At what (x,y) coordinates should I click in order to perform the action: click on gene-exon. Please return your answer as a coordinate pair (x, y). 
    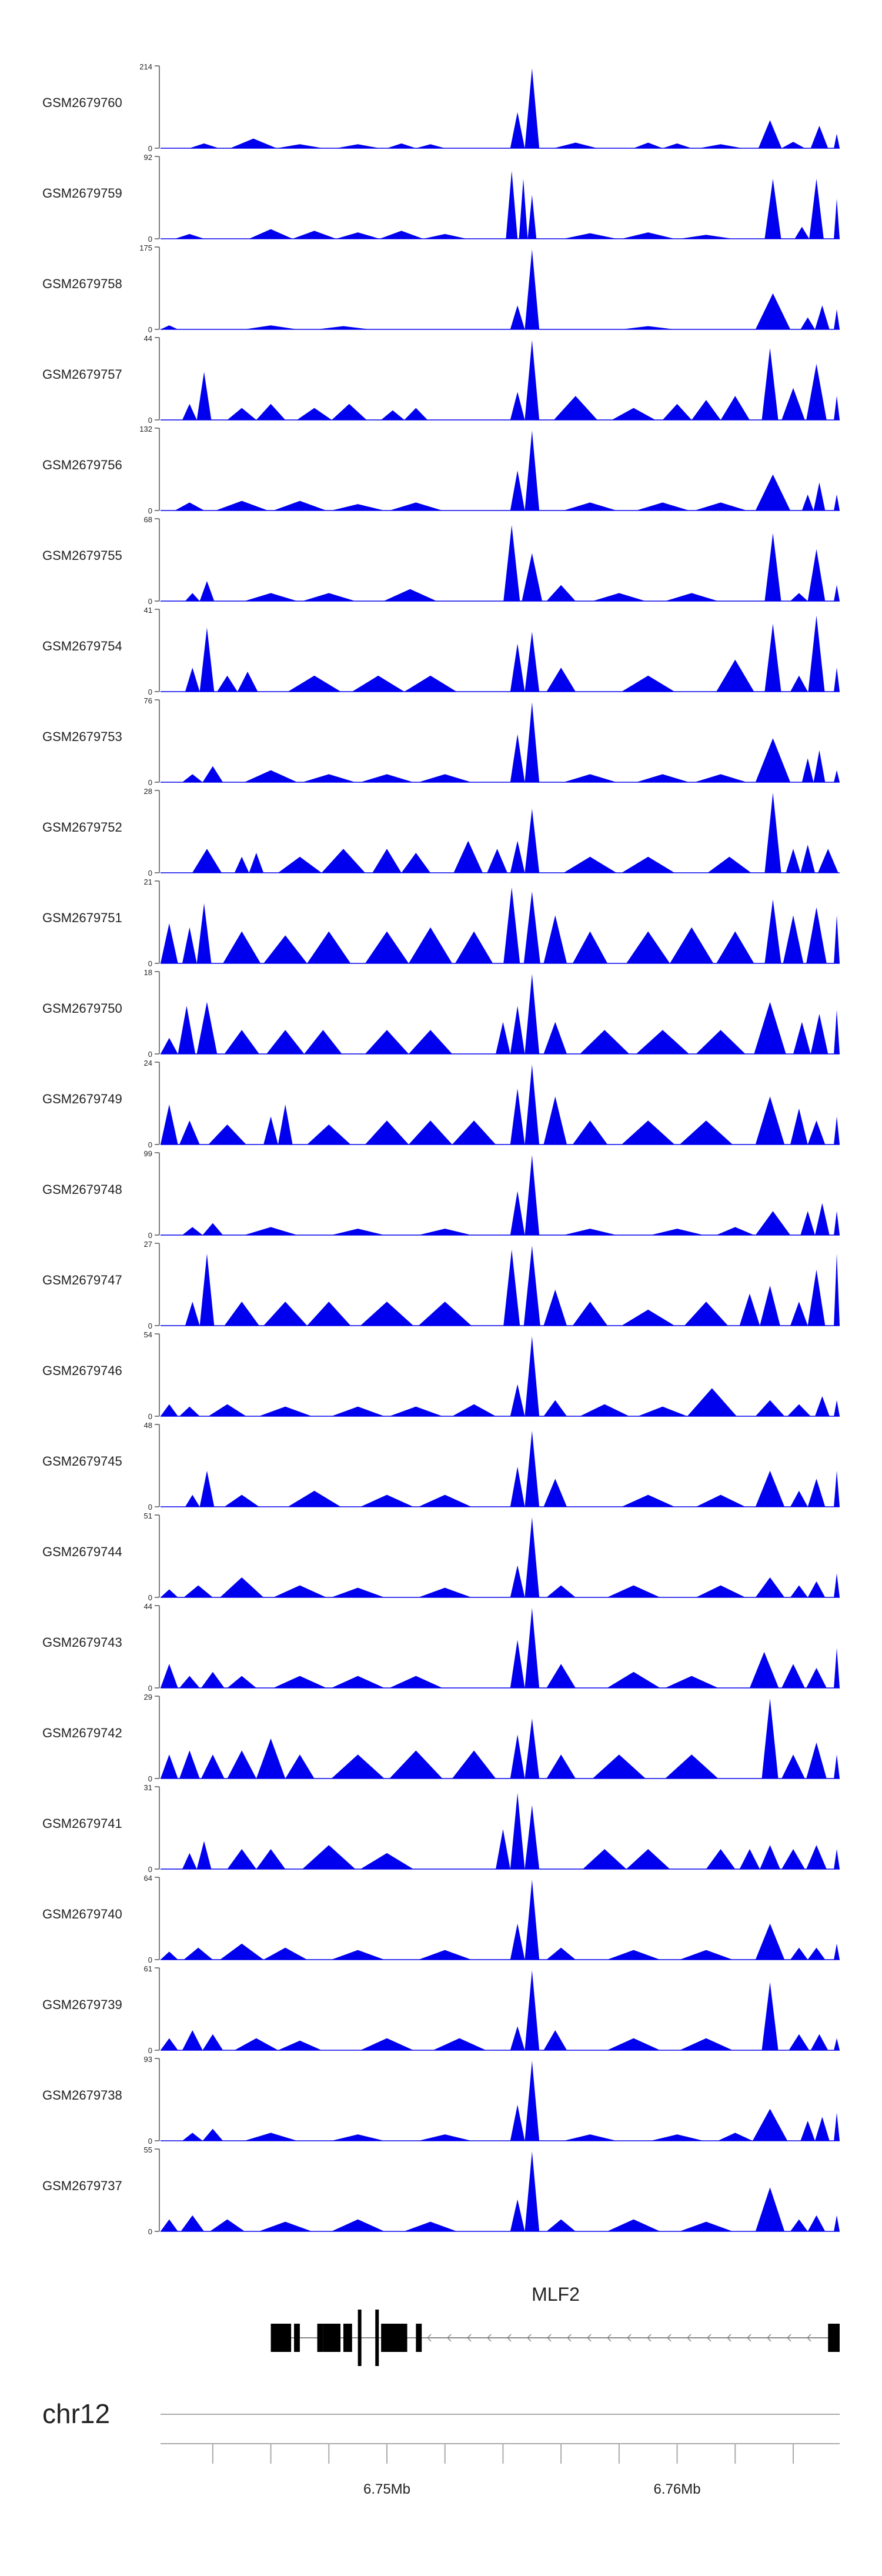
    Looking at the image, I should click on (297, 2338).